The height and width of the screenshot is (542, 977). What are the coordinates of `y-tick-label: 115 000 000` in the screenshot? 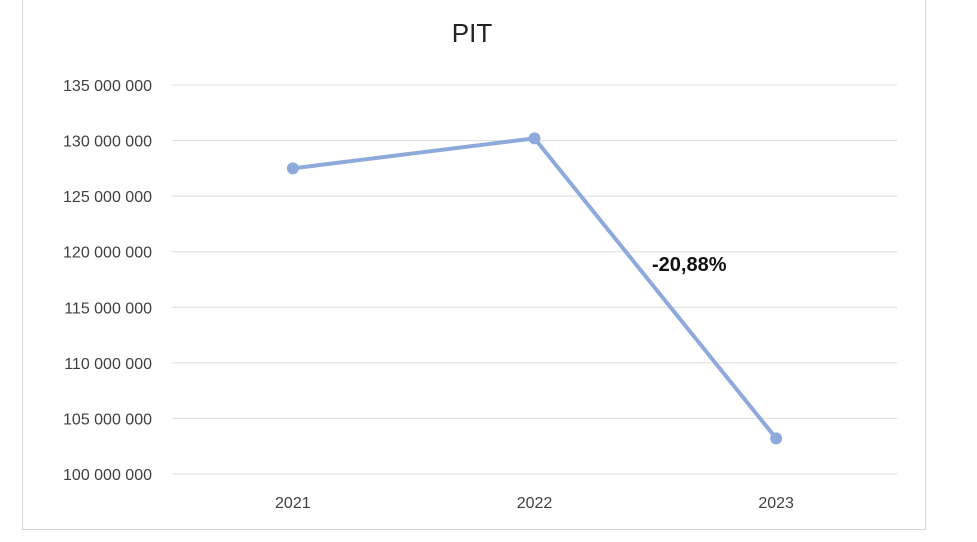 It's located at (108, 308).